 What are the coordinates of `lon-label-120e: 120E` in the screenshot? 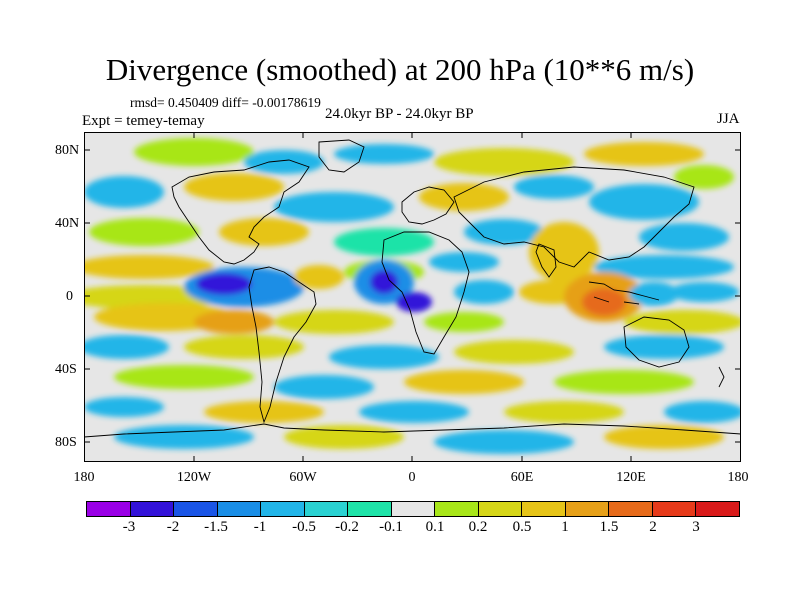 It's located at (631, 477).